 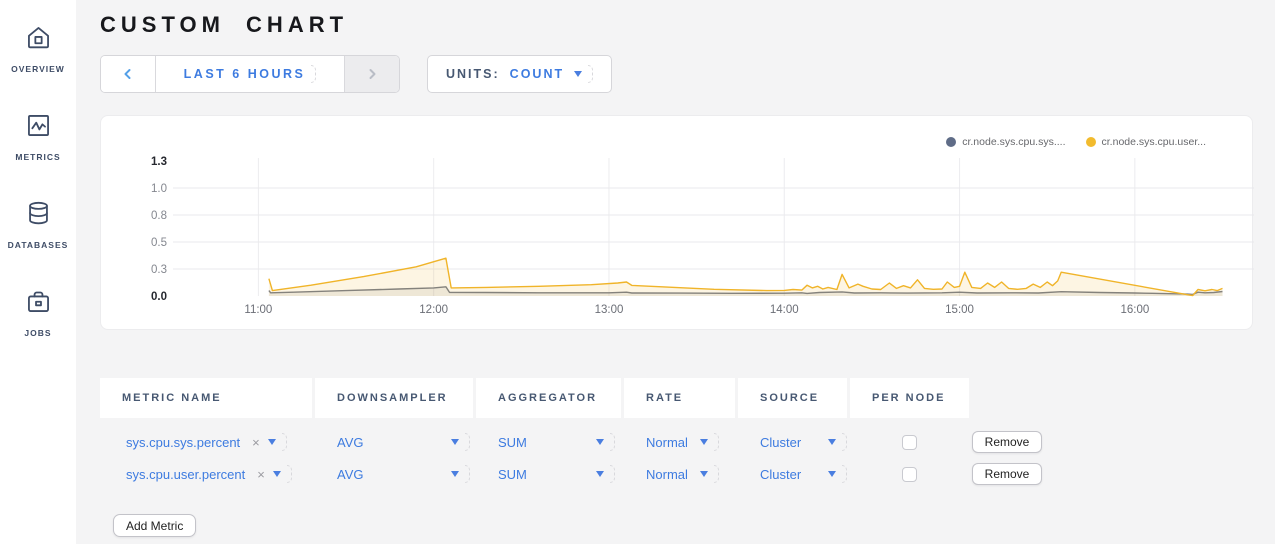 I want to click on column-header-per-node: PER NODE, so click(x=909, y=398).